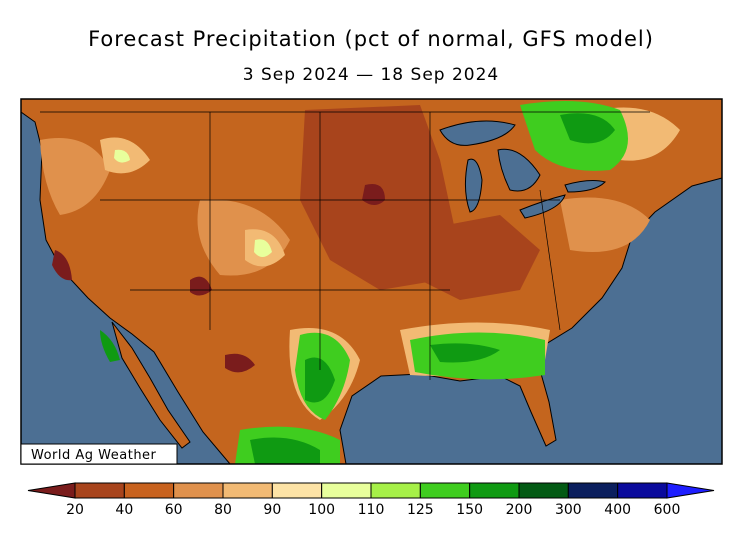 This screenshot has height=558, width=742. What do you see at coordinates (223, 510) in the screenshot?
I see `colorbar-label: 80` at bounding box center [223, 510].